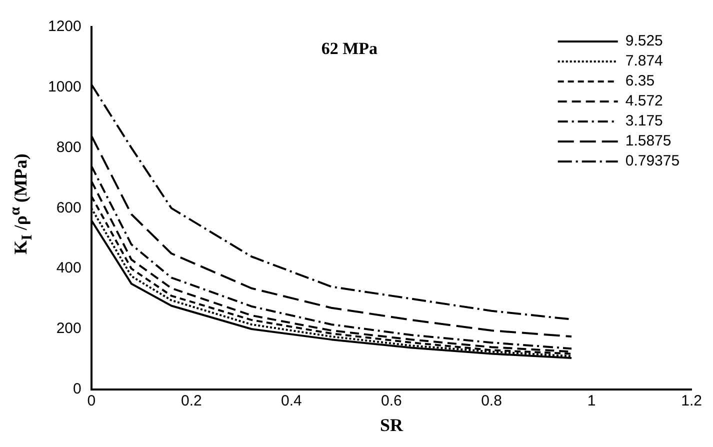  What do you see at coordinates (391, 401) in the screenshot?
I see `x-tick-label: 0.6` at bounding box center [391, 401].